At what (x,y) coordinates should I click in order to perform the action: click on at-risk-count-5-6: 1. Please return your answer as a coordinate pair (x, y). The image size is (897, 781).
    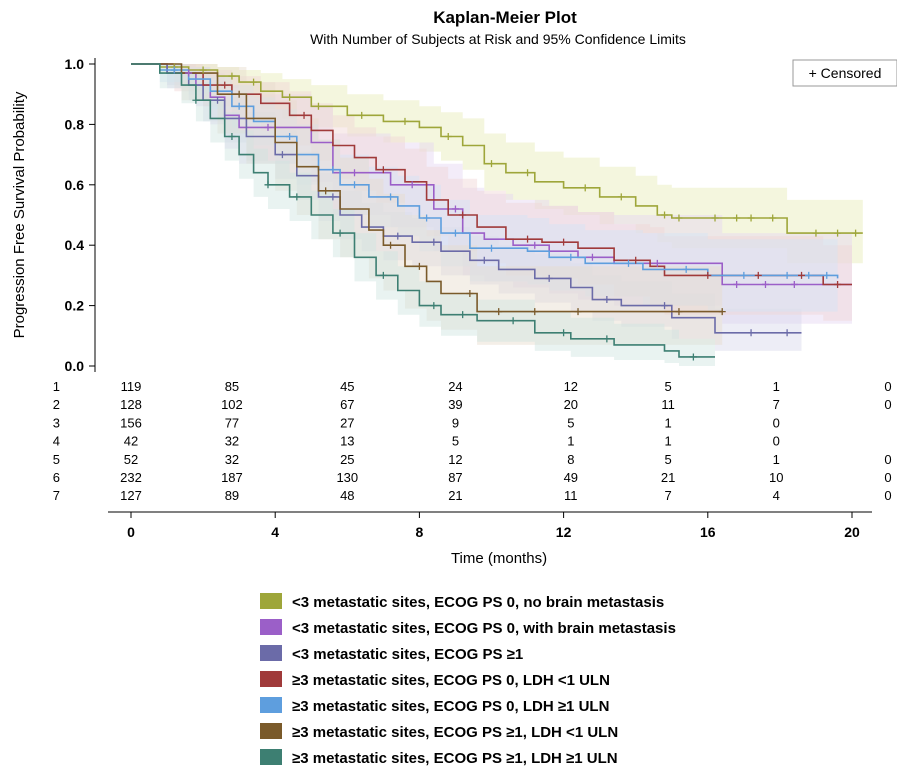
    Looking at the image, I should click on (776, 459).